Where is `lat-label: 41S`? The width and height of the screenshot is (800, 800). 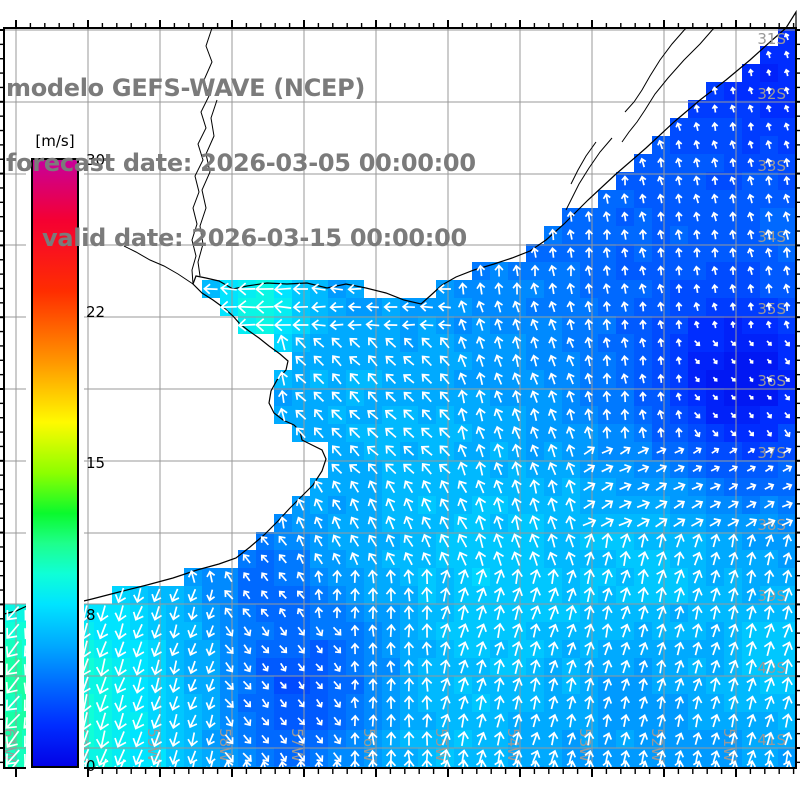 lat-label: 41S is located at coordinates (771, 740).